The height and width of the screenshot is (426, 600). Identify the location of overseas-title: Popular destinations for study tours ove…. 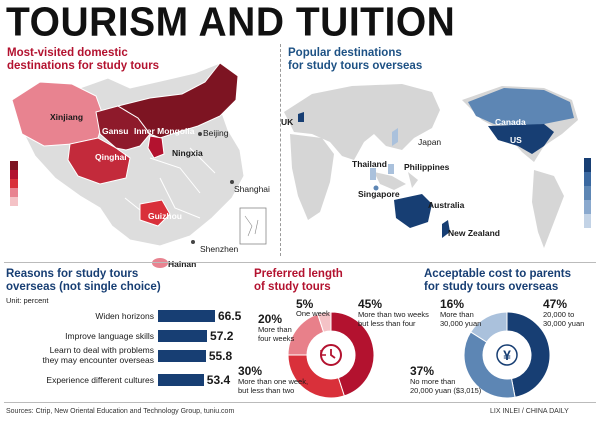
(355, 60).